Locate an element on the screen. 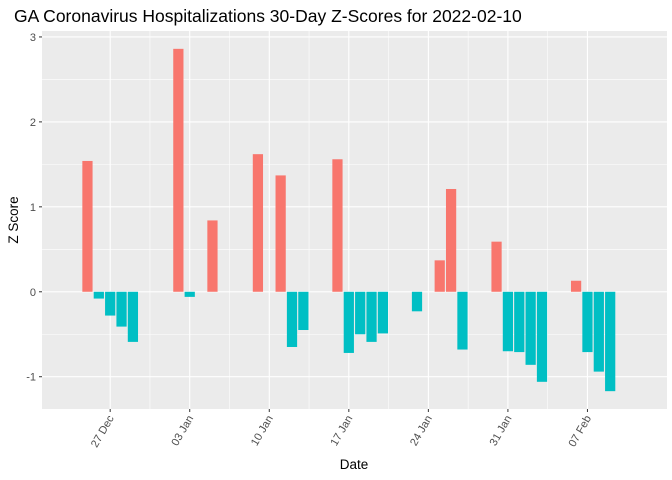  x-tick-label: 24 Jan is located at coordinates (421, 431).